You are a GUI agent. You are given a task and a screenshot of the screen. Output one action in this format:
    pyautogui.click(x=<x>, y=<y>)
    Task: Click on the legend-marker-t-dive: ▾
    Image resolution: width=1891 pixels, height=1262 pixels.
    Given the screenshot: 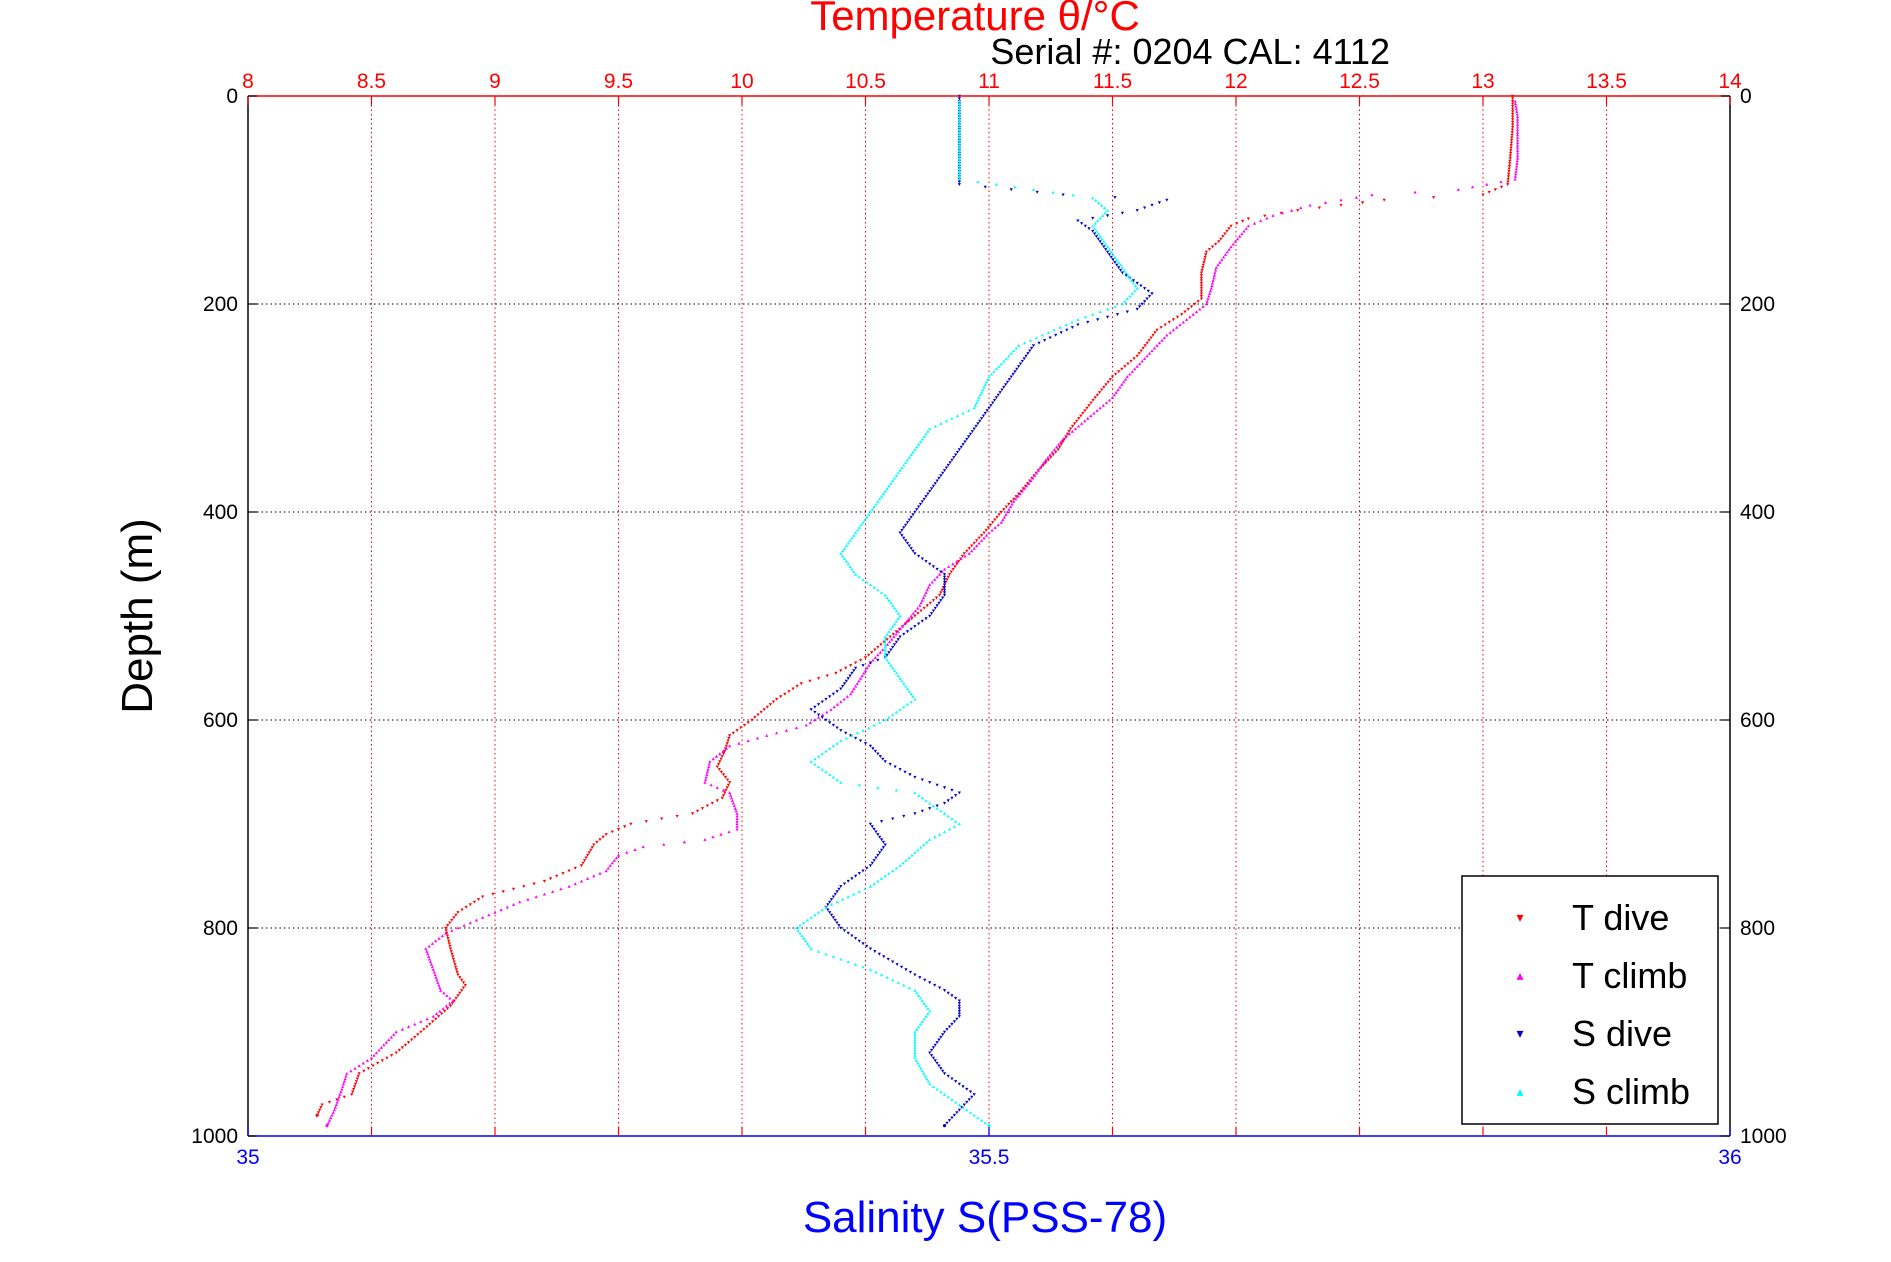 What is the action you would take?
    pyautogui.click(x=1519, y=918)
    